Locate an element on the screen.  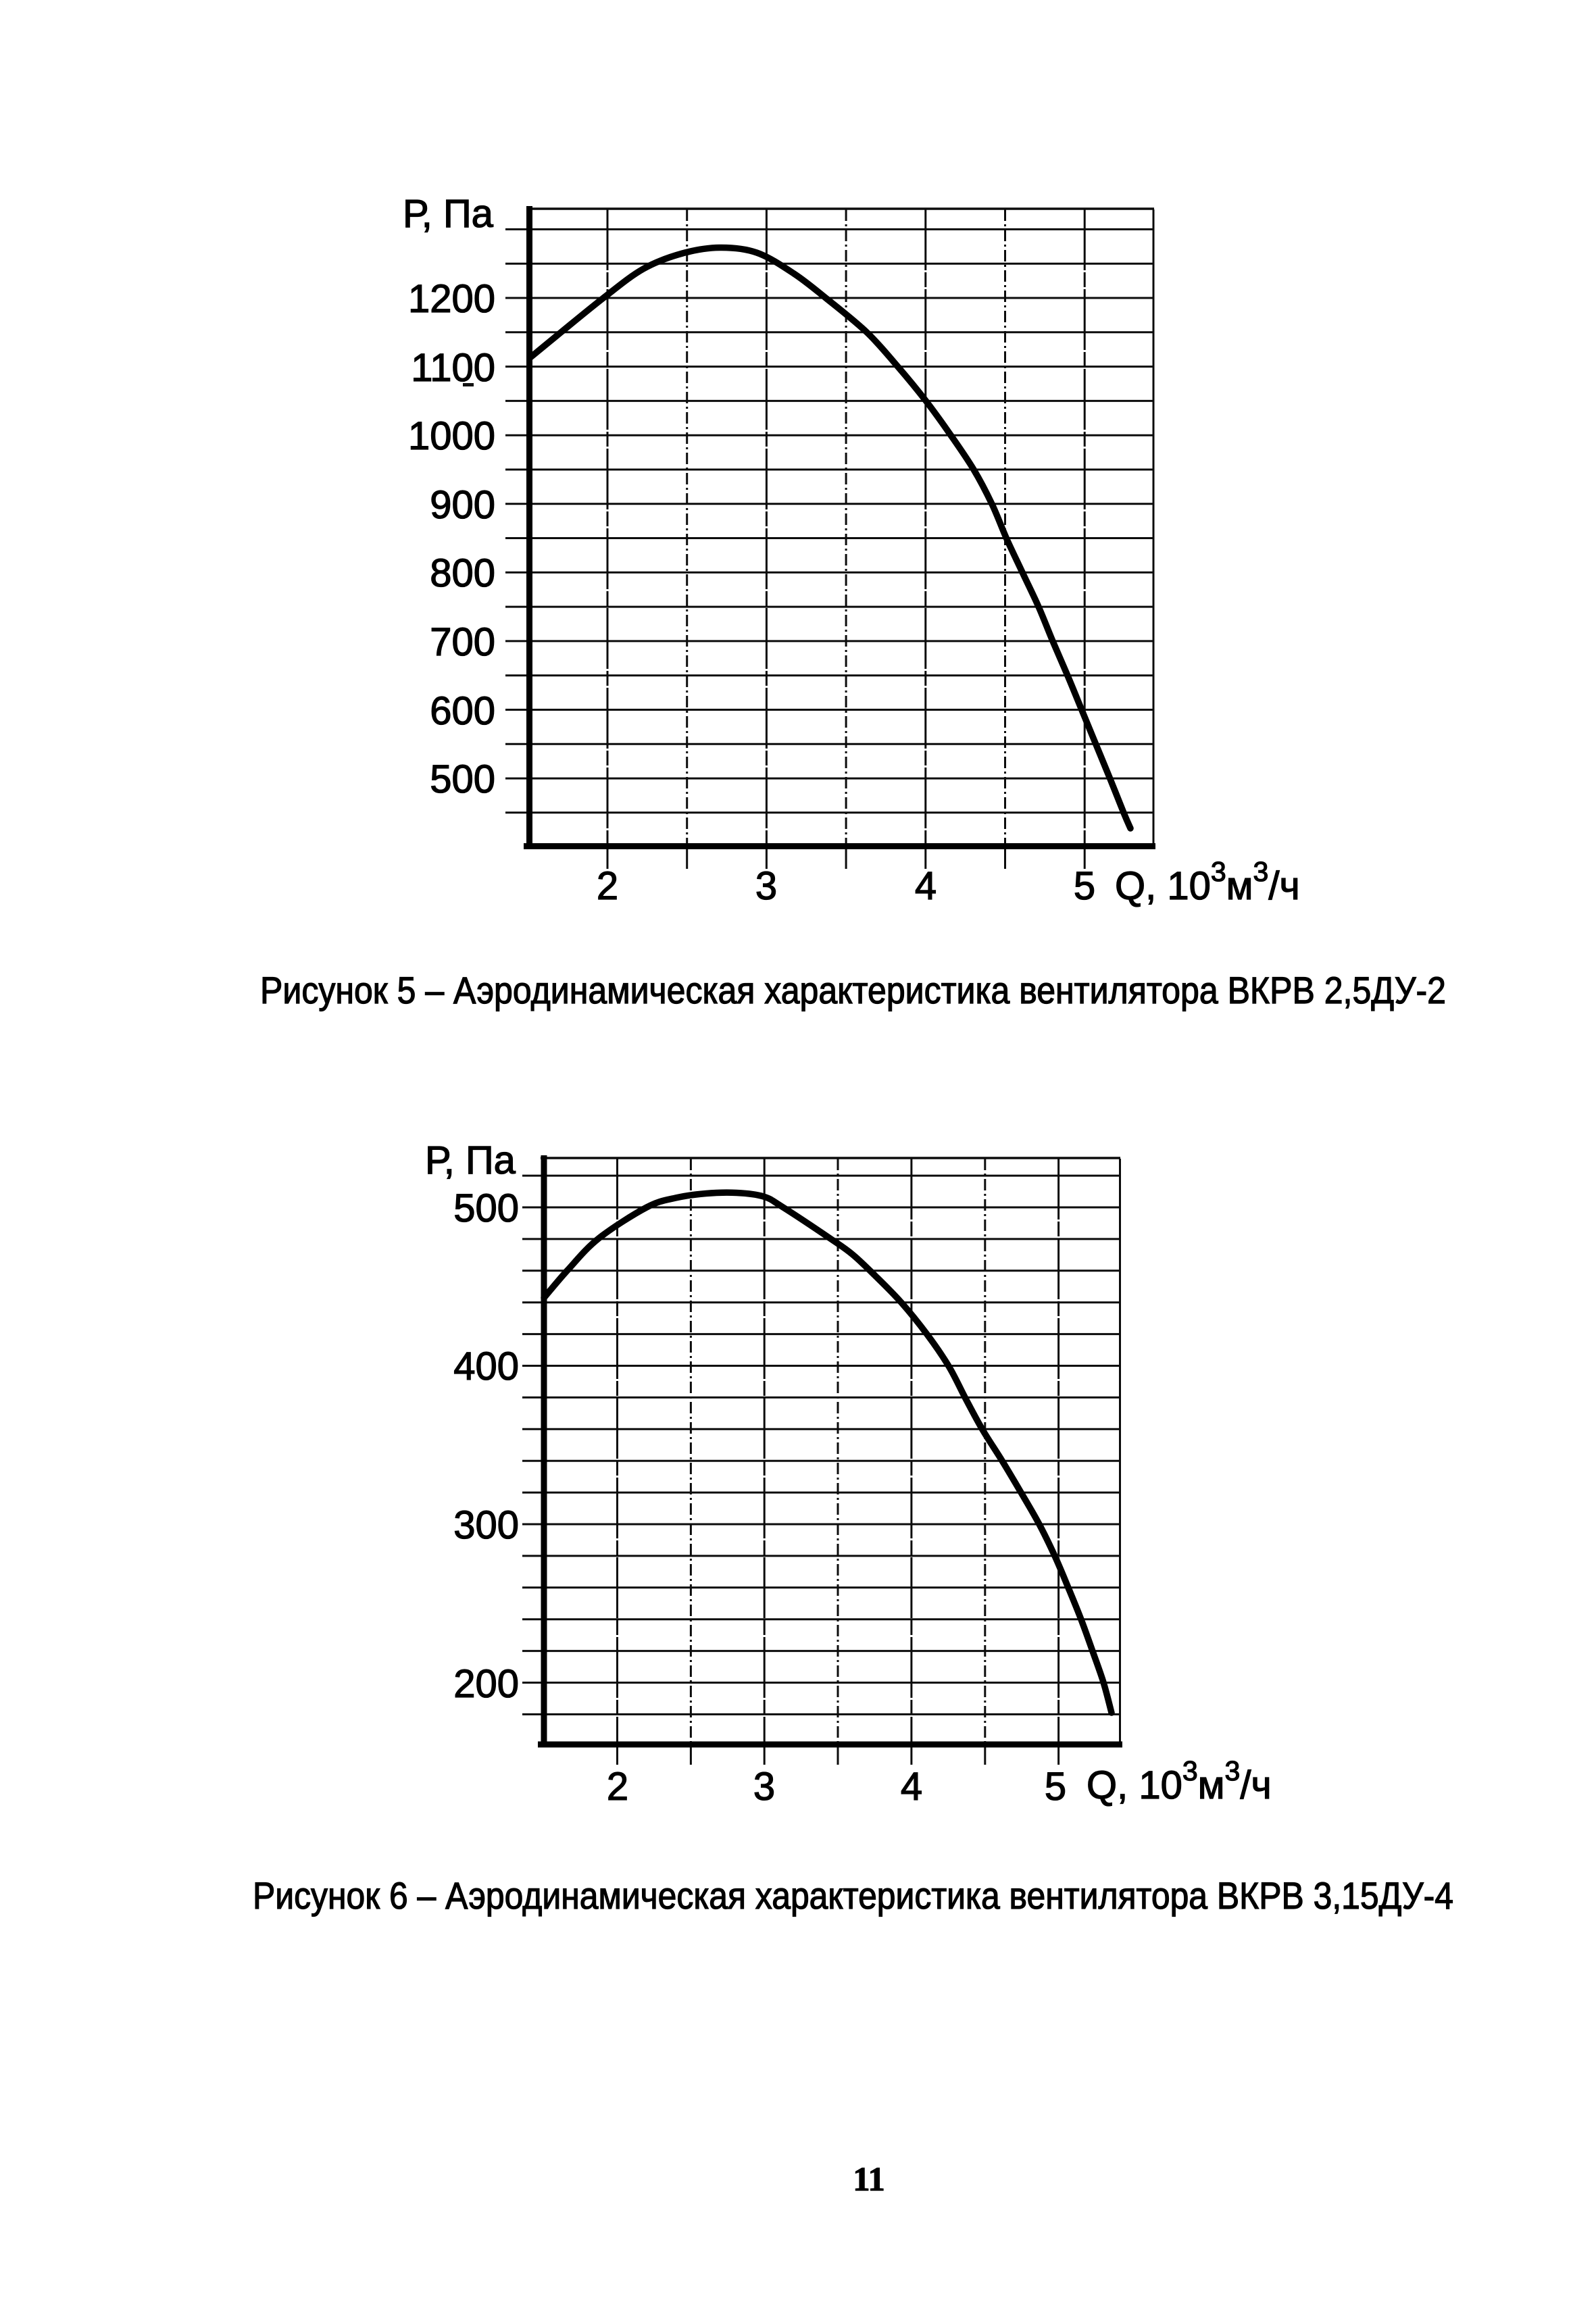
svg-text: 1200 is located at coordinates (451, 299).